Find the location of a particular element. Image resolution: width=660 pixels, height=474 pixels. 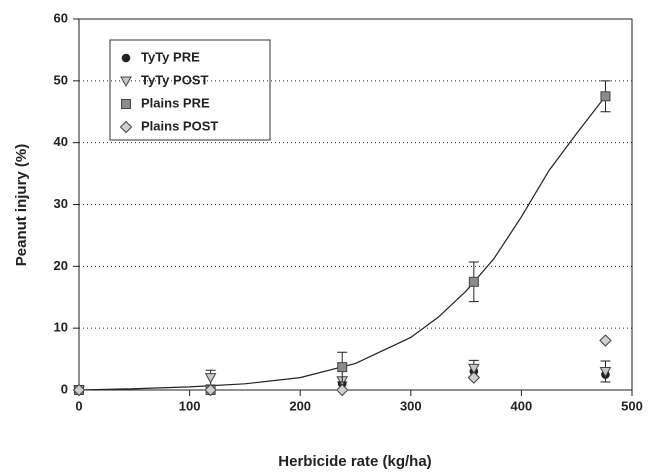

y-tick-label: 10 is located at coordinates (61, 327).